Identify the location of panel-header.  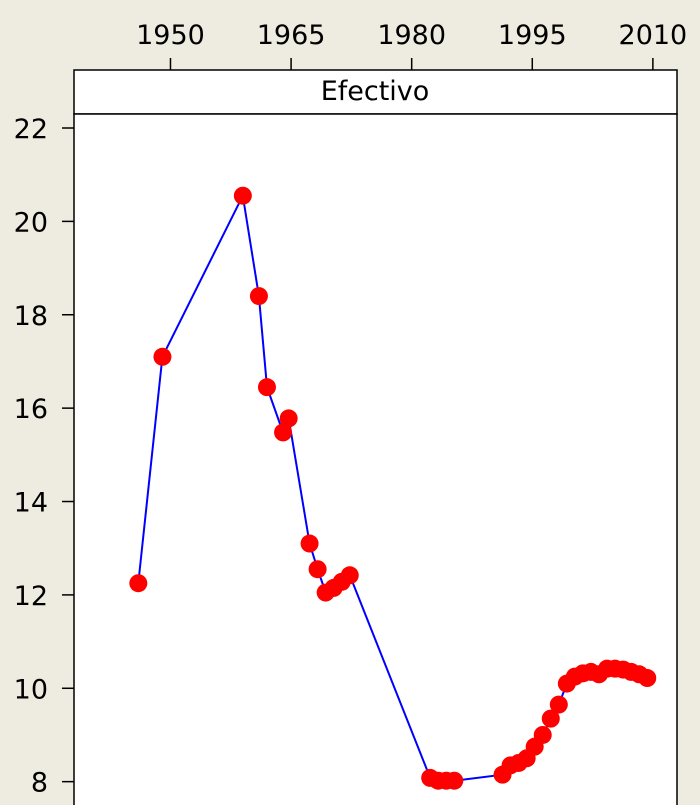
(375, 92).